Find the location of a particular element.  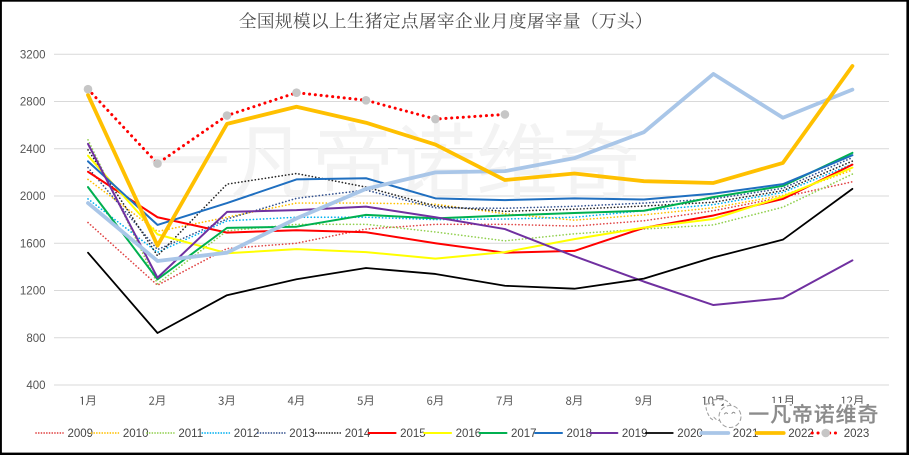

svg-text: 2015 is located at coordinates (413, 434).